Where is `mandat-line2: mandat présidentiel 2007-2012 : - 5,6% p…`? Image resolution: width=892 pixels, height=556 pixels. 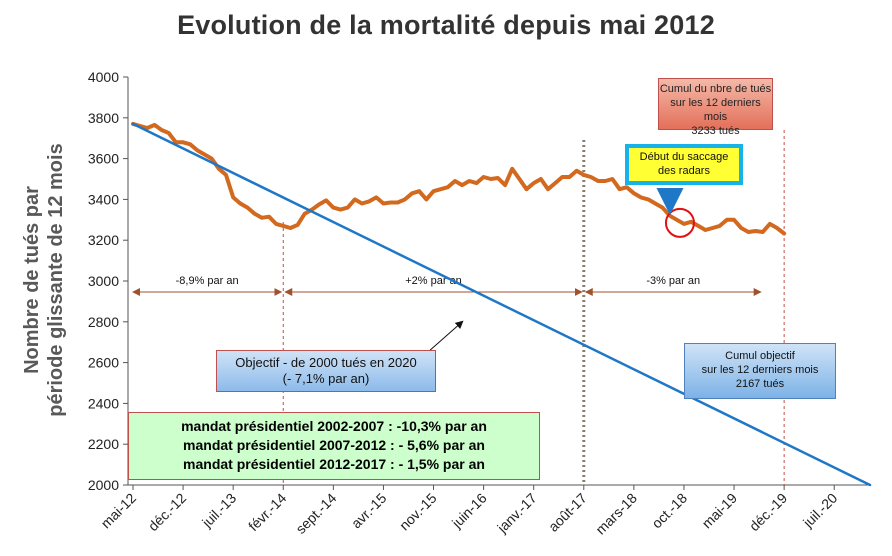
mandat-line2: mandat présidentiel 2007-2012 : - 5,6% p… is located at coordinates (334, 445).